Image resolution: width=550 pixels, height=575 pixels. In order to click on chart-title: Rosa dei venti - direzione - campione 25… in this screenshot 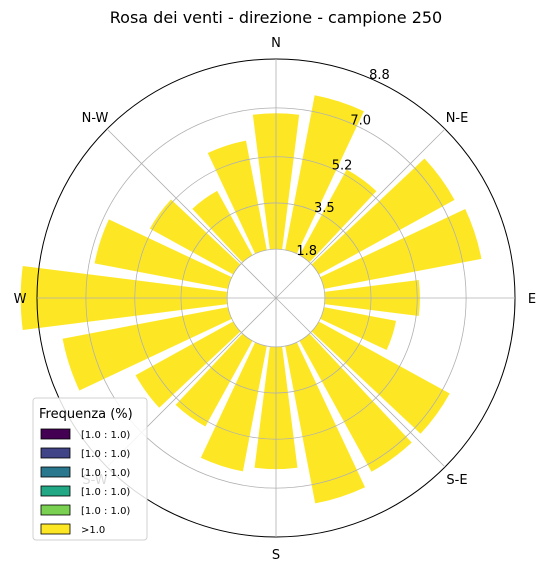, I will do `click(276, 17)`.